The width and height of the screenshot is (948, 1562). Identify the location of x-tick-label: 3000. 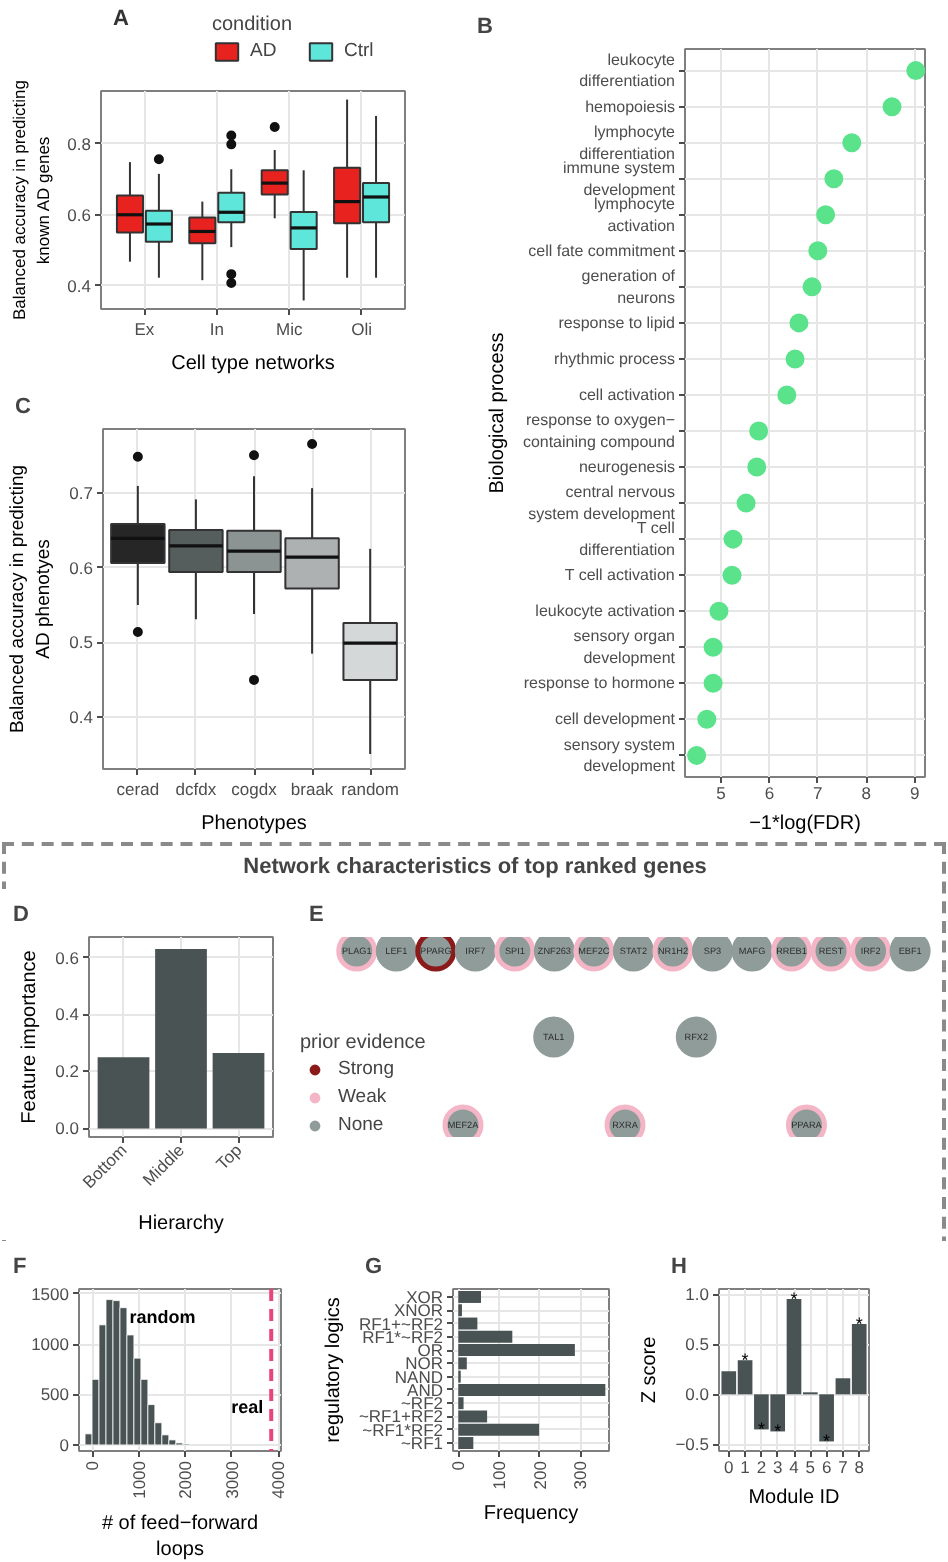
(231, 1479).